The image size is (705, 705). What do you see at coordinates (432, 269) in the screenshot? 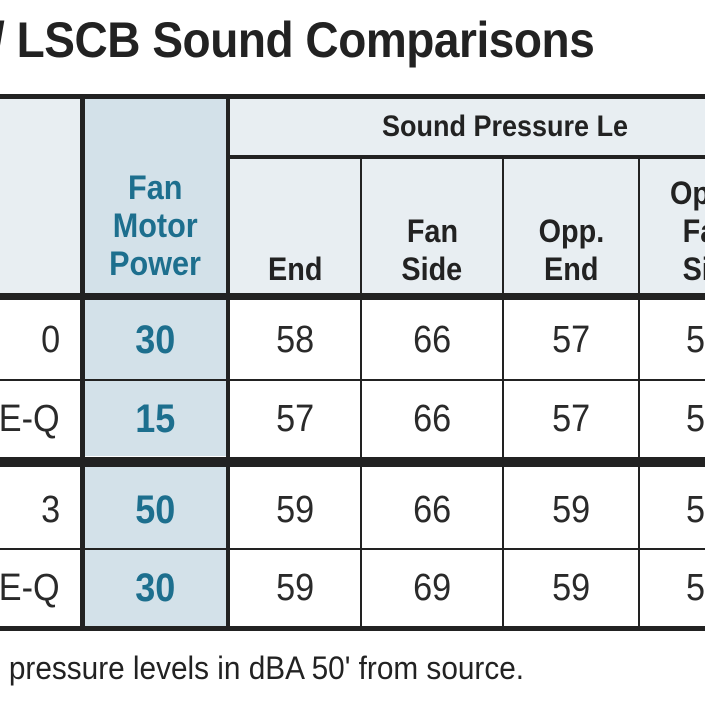
I see `header-fan-side-line2: Side` at bounding box center [432, 269].